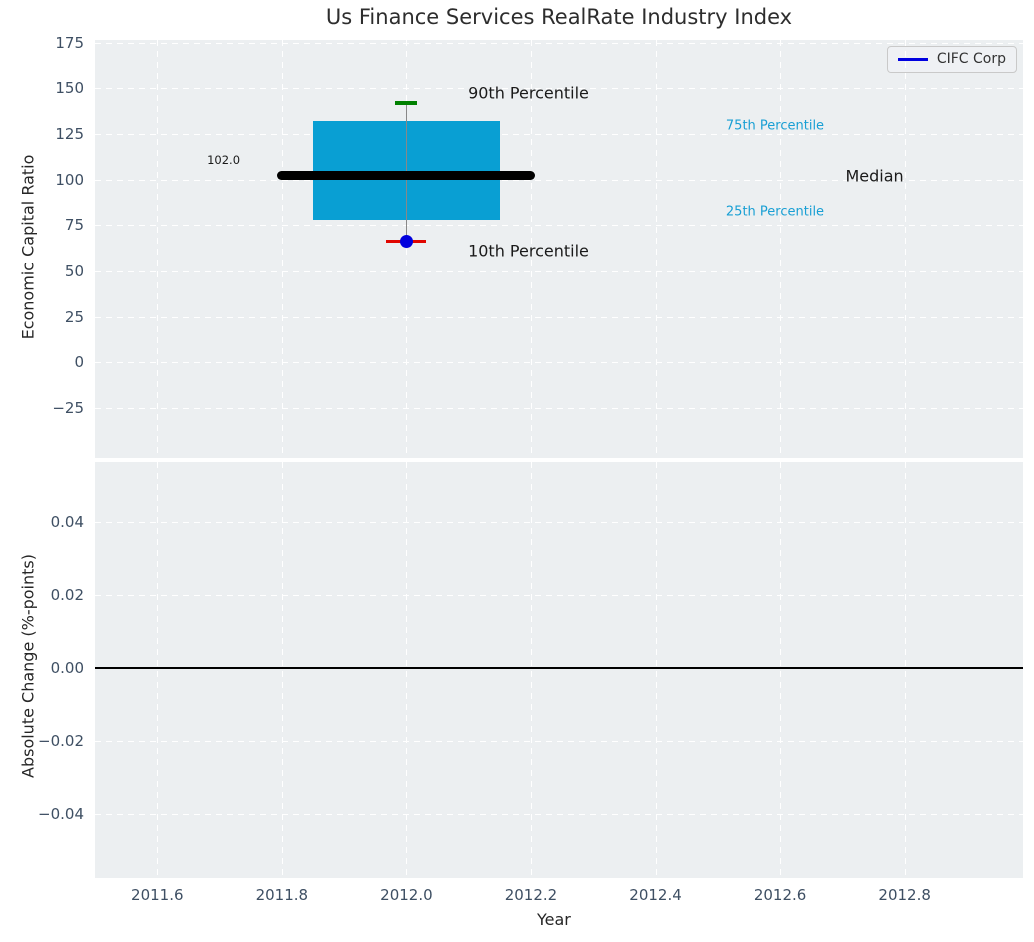 This screenshot has height=942, width=1034. What do you see at coordinates (655, 895) in the screenshot?
I see `xtick-label: 2012.4` at bounding box center [655, 895].